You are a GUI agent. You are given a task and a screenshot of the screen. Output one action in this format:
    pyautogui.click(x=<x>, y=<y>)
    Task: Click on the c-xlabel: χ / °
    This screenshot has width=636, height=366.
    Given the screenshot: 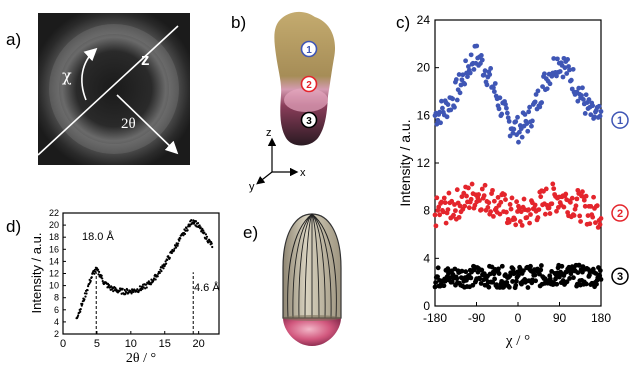 What is the action you would take?
    pyautogui.click(x=517, y=341)
    